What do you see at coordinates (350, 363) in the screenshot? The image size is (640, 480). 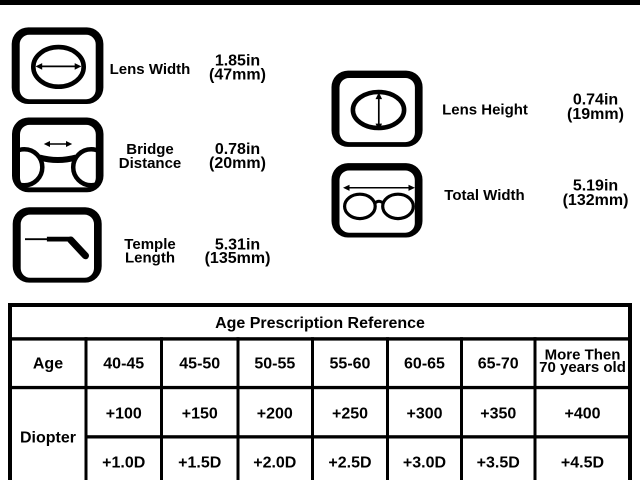 I see `svg-text: 55-60` at bounding box center [350, 363].